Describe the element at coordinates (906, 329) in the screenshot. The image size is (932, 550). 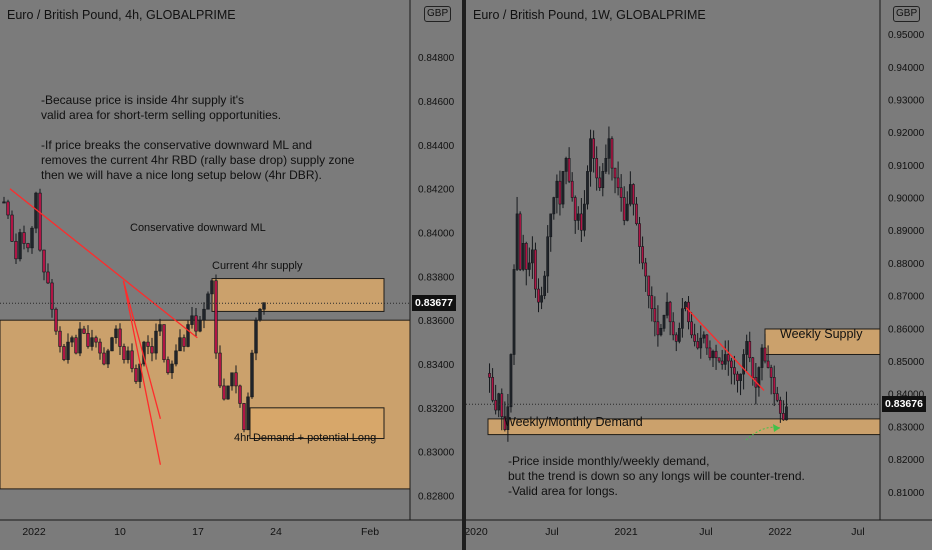
I see `y-tick-label: 0.86000` at that location.